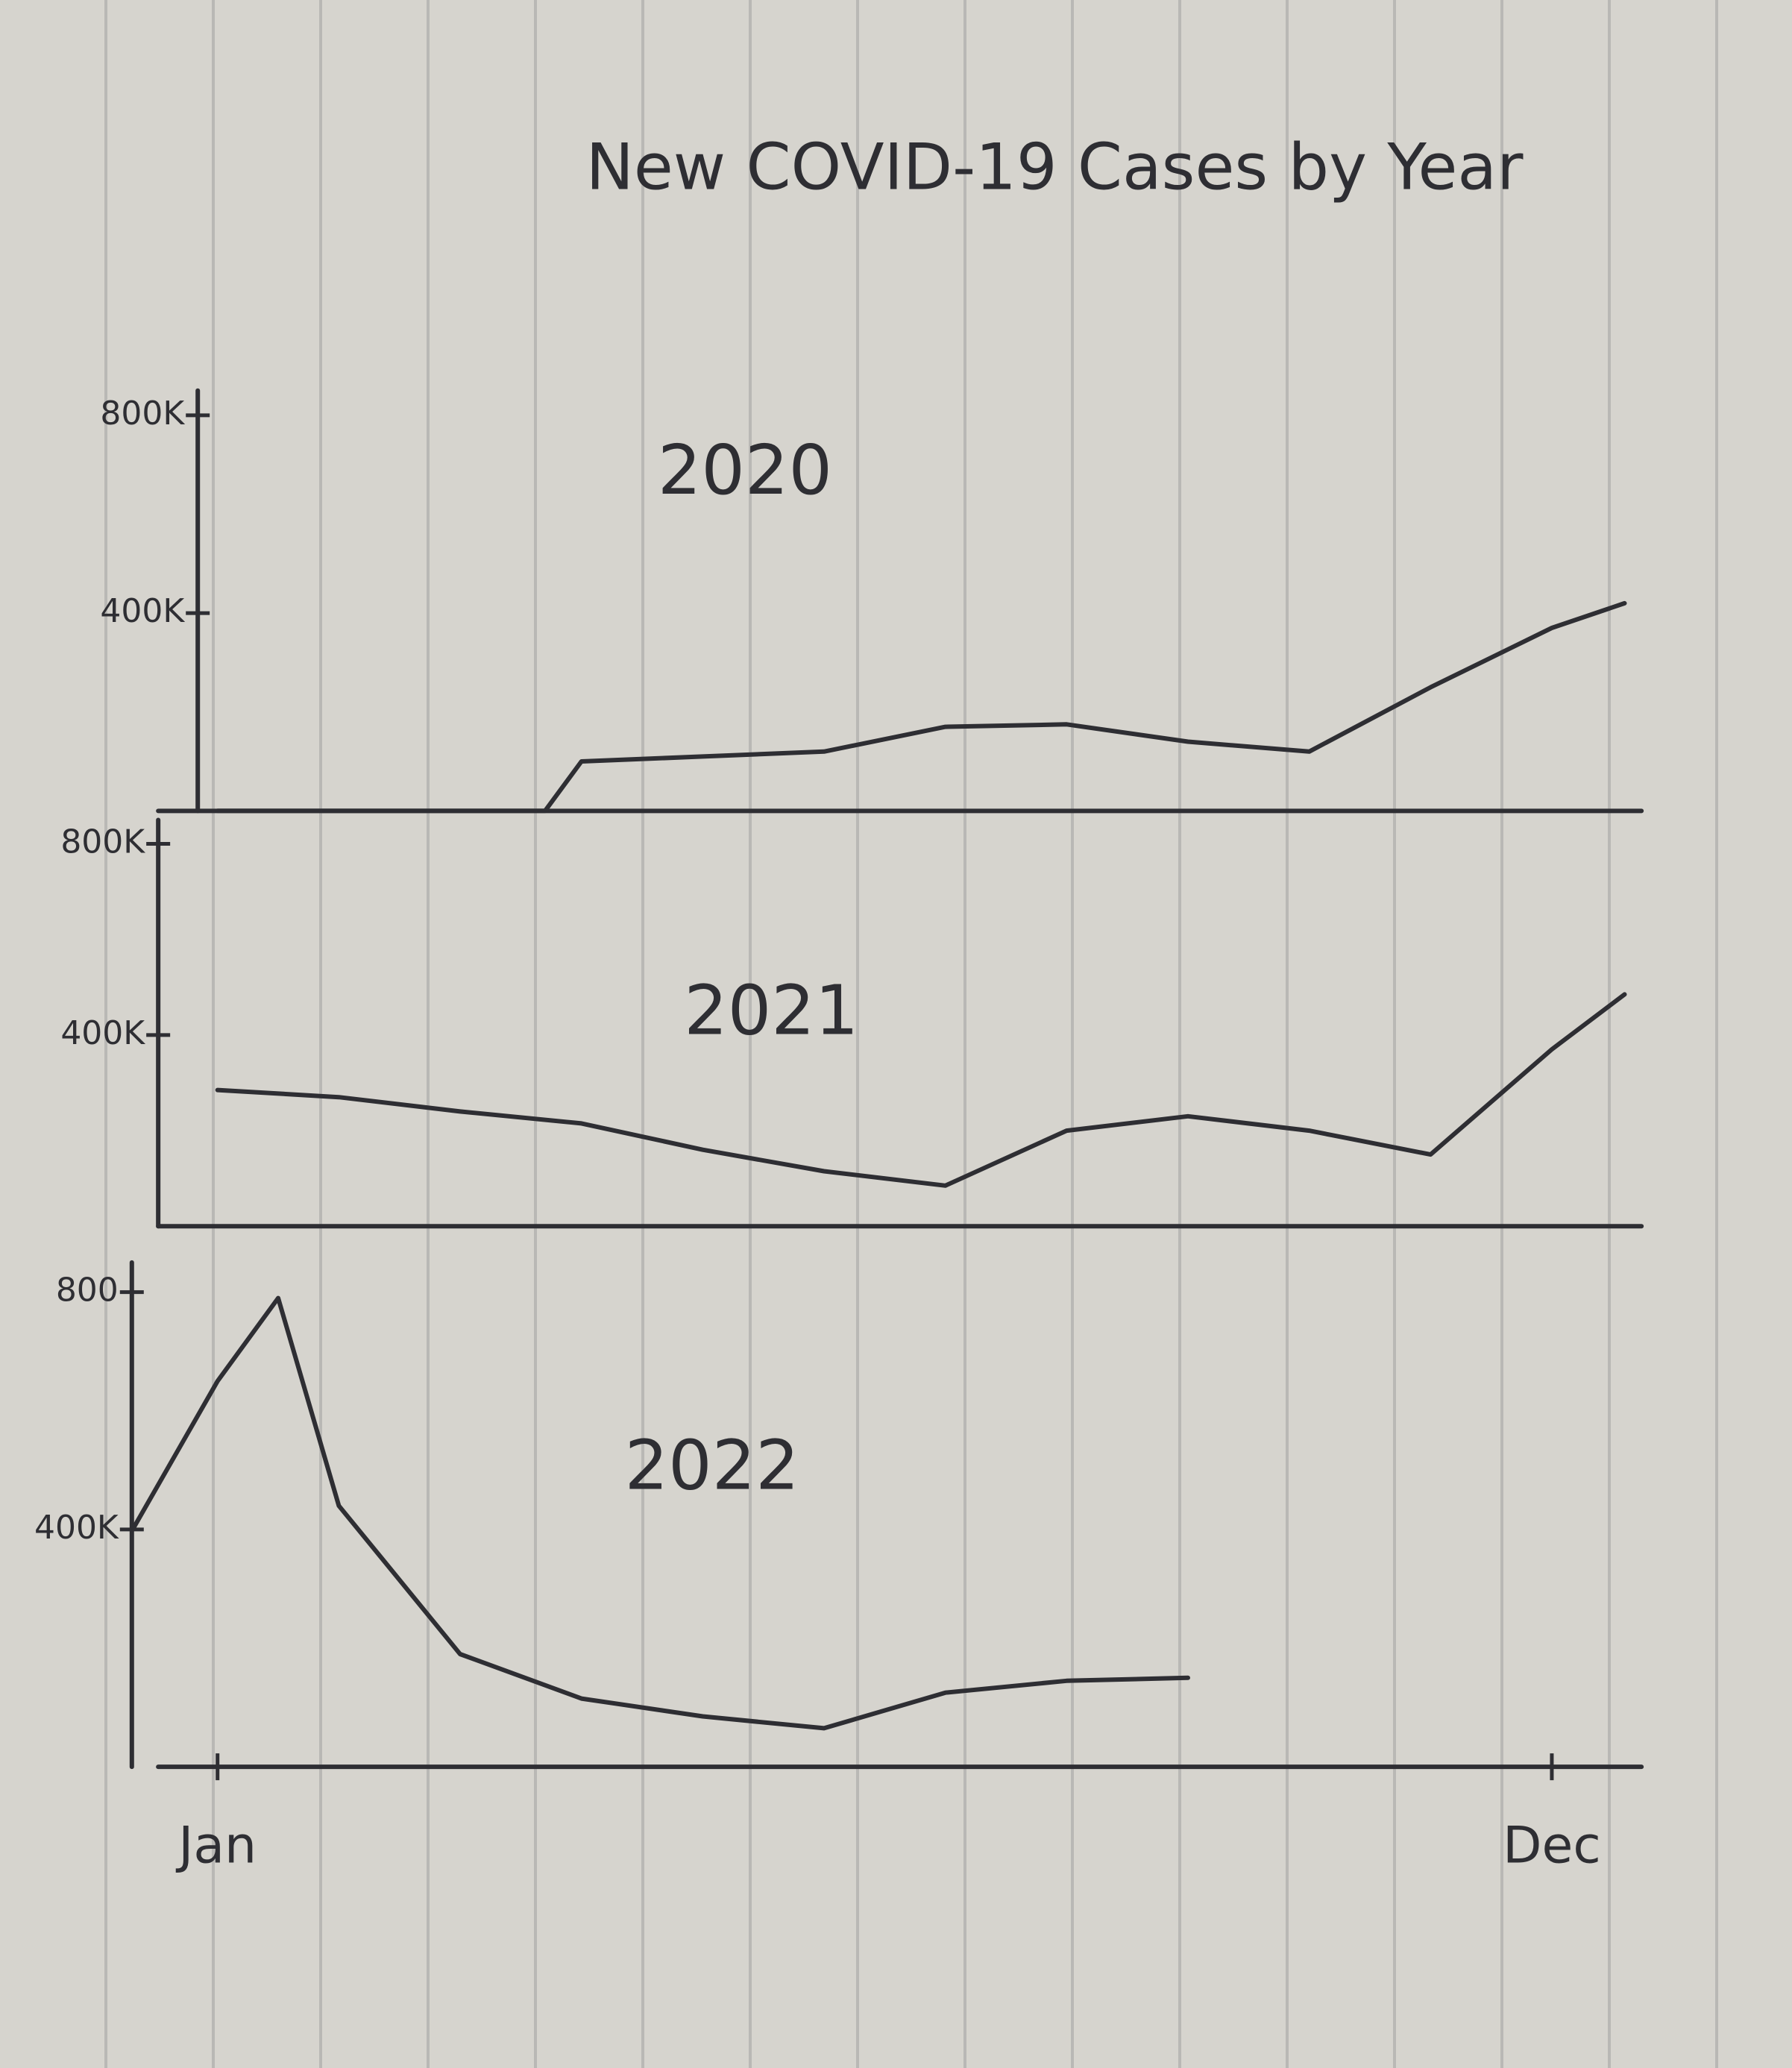  I want to click on chart-title: New COVID-19 Cases by Year, so click(1055, 167).